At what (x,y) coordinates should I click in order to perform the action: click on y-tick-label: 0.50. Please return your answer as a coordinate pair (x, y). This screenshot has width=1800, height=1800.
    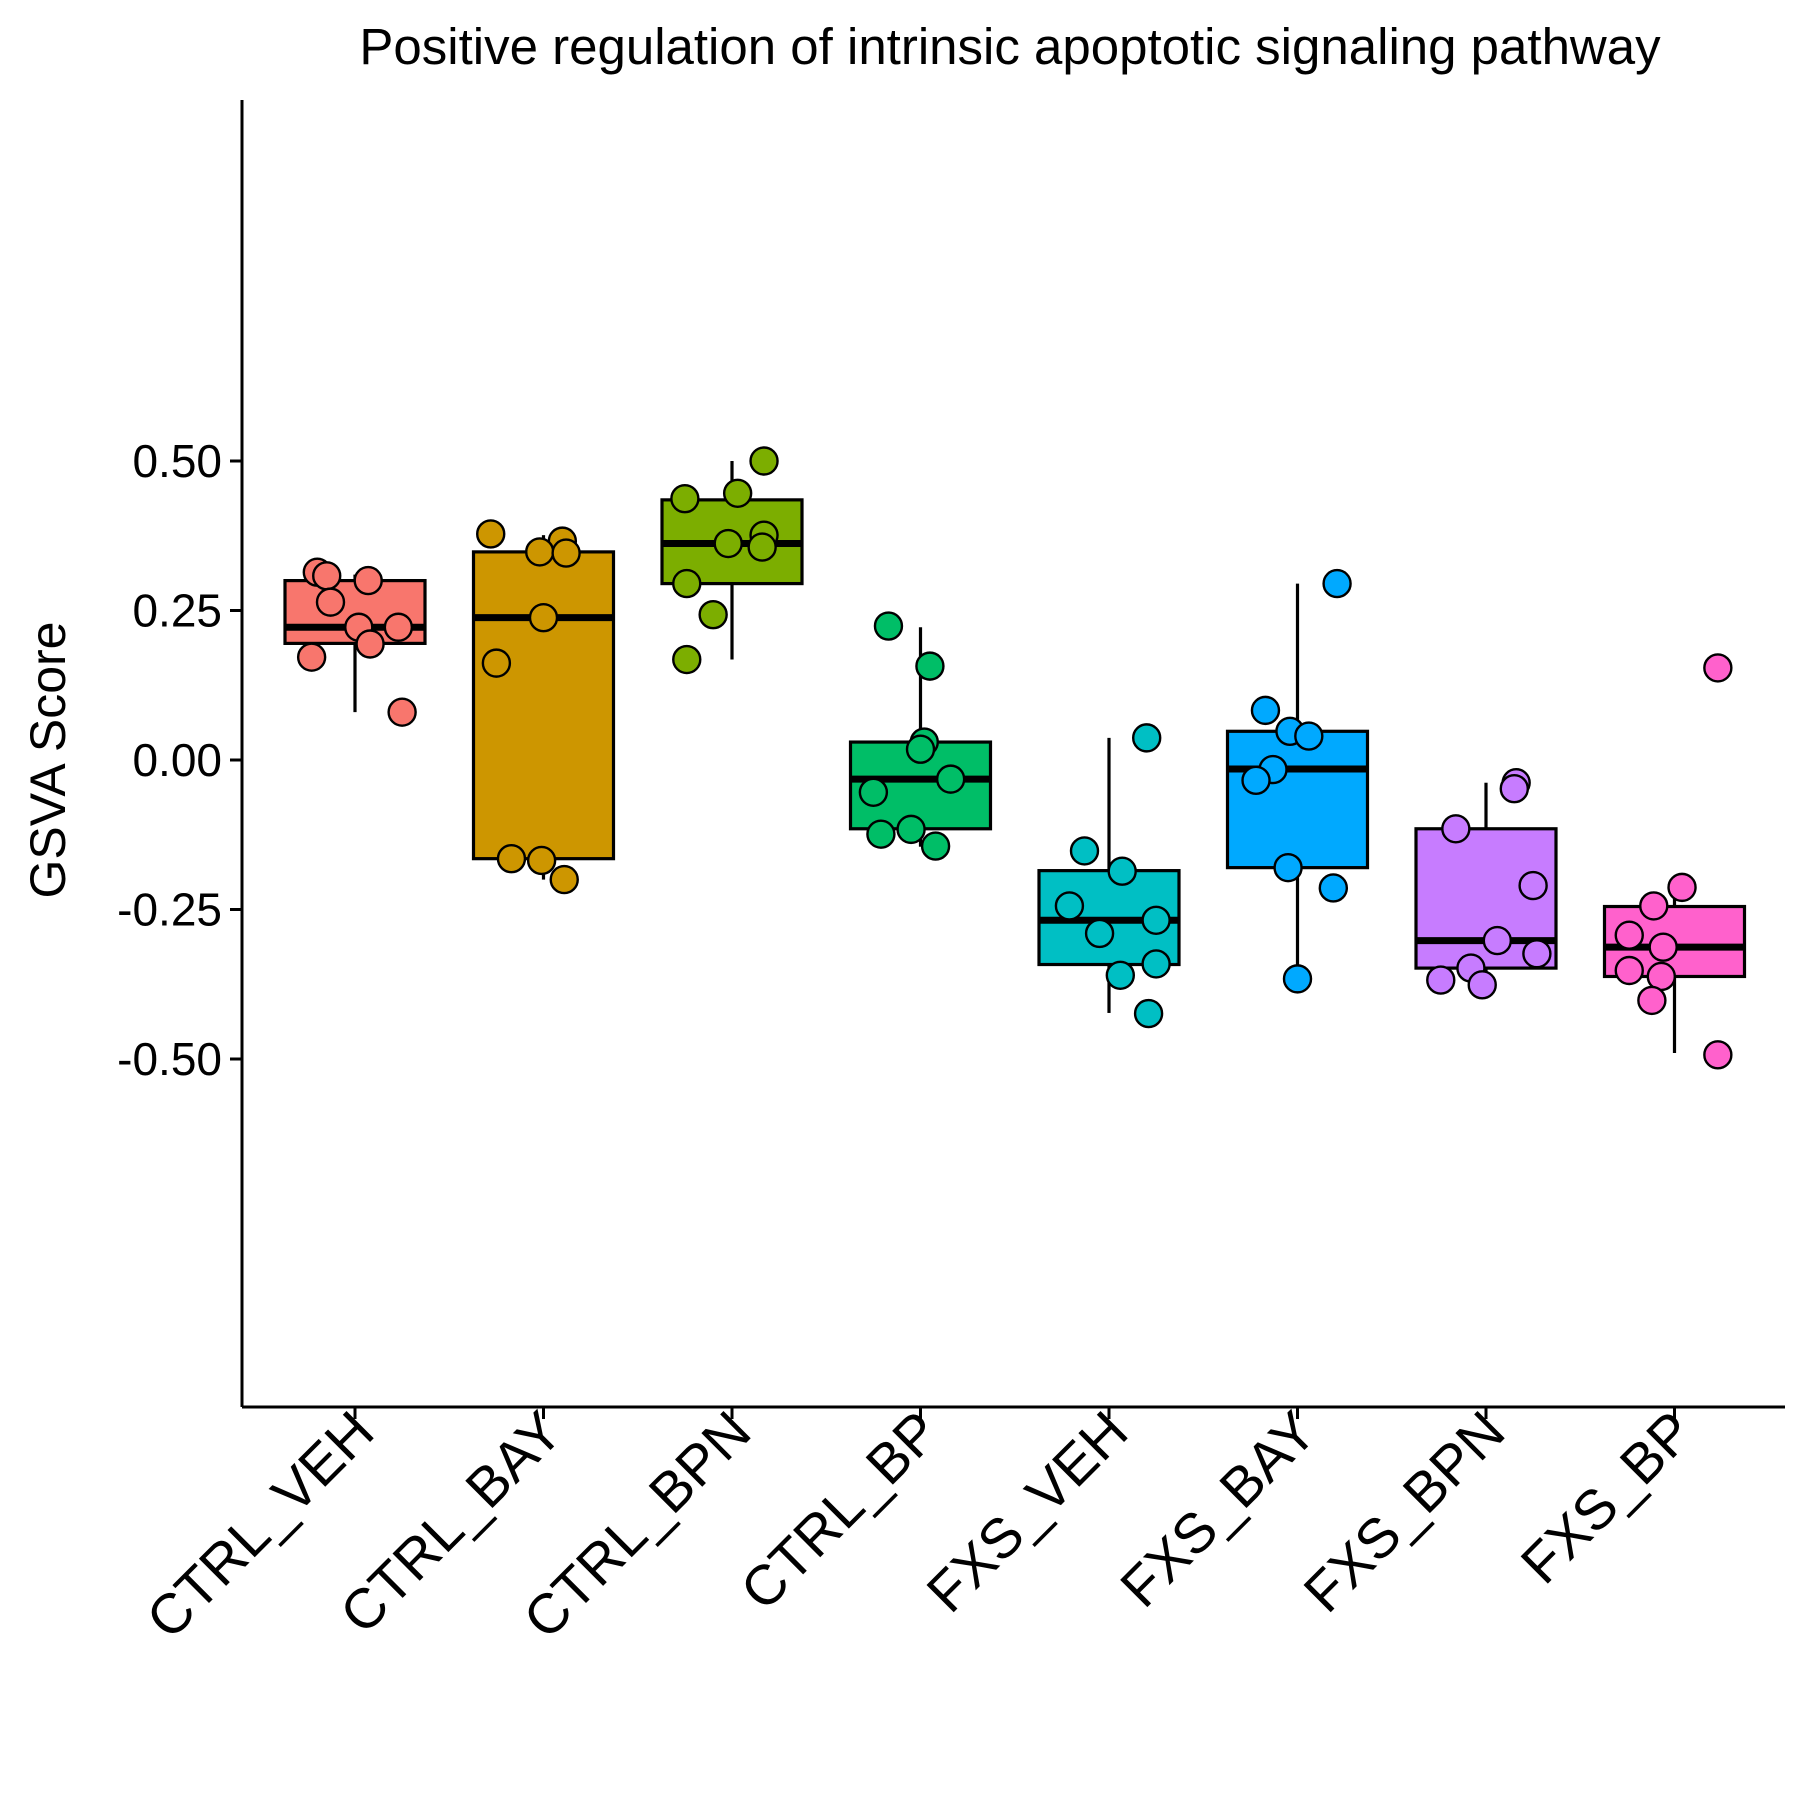
    Looking at the image, I should click on (177, 461).